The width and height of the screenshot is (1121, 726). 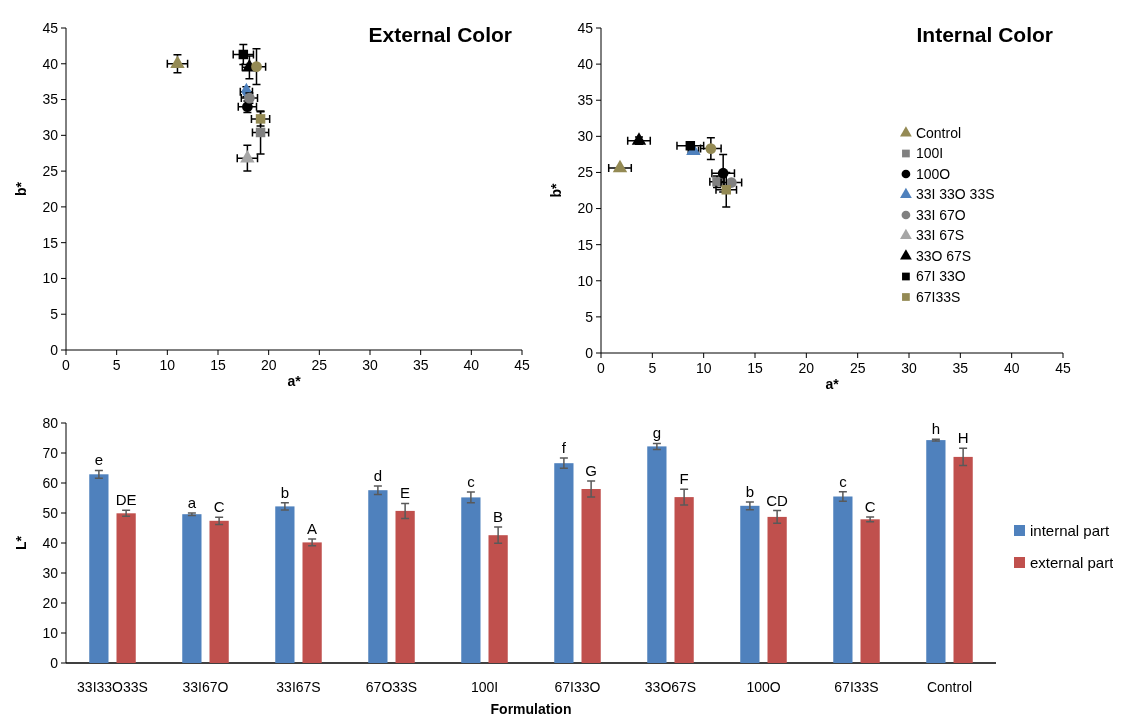 I want to click on legend-label: 67I 33O, so click(x=940, y=276).